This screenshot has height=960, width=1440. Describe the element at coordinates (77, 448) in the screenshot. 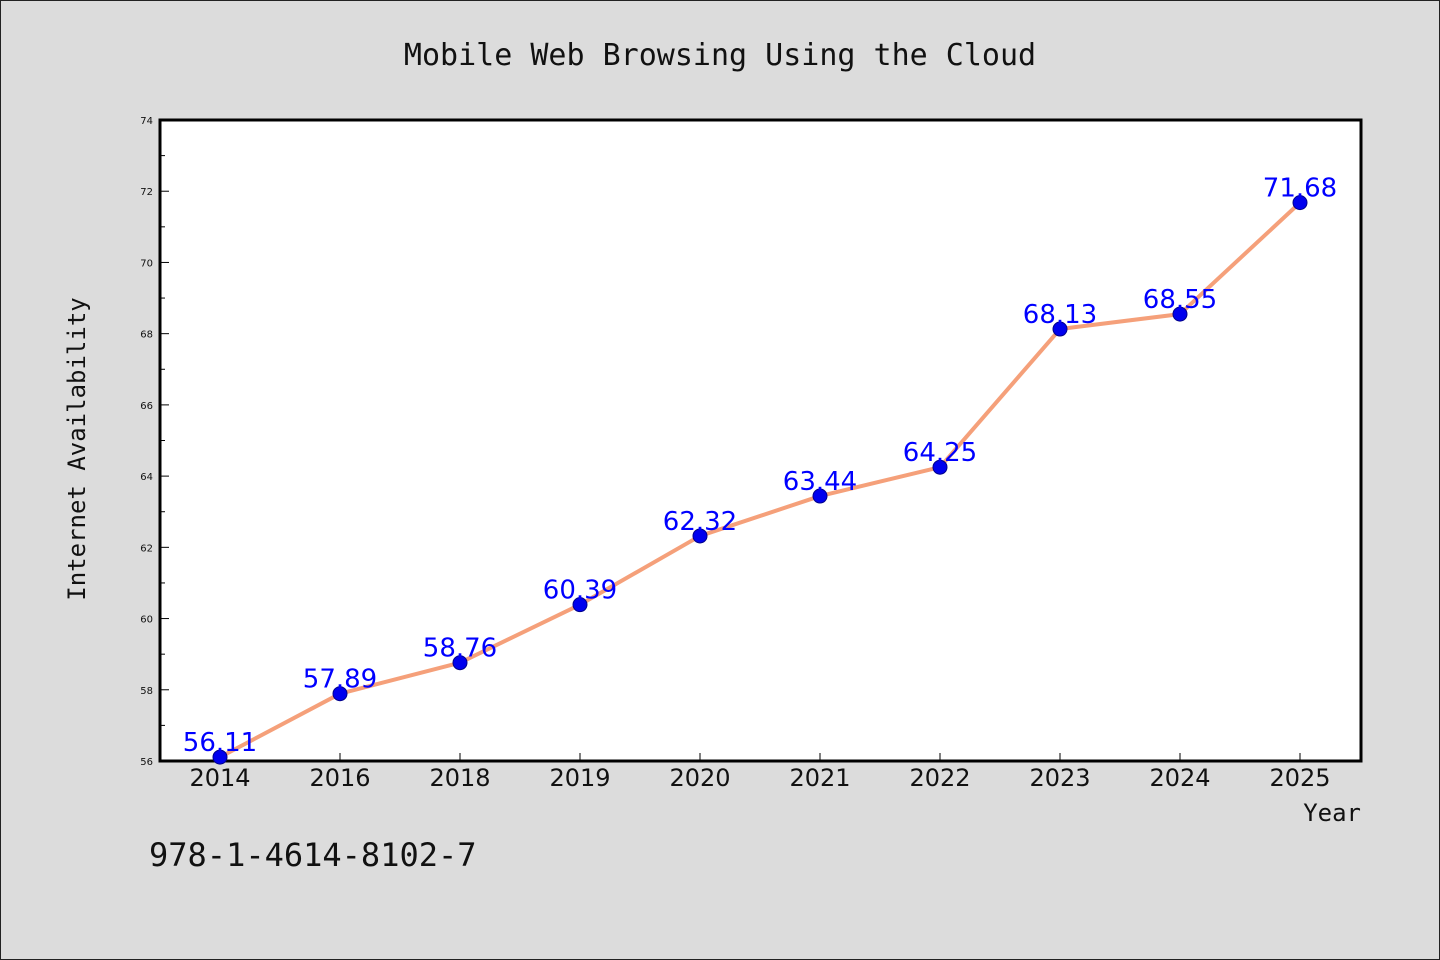

I see `y-axis-title: Internet Availability` at that location.